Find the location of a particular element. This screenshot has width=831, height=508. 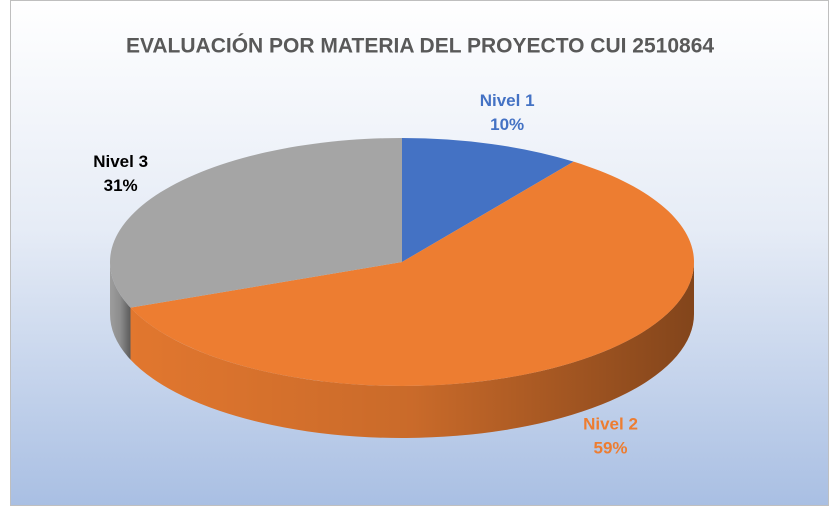

data-label-category: Nivel 1 is located at coordinates (507, 100).